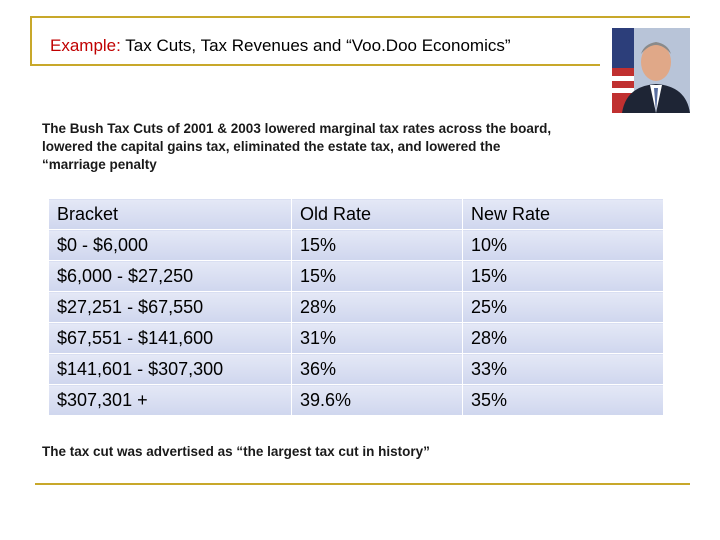 Image resolution: width=720 pixels, height=540 pixels. What do you see at coordinates (99, 164) in the screenshot?
I see `paragraph-line: “marriage penalty` at bounding box center [99, 164].